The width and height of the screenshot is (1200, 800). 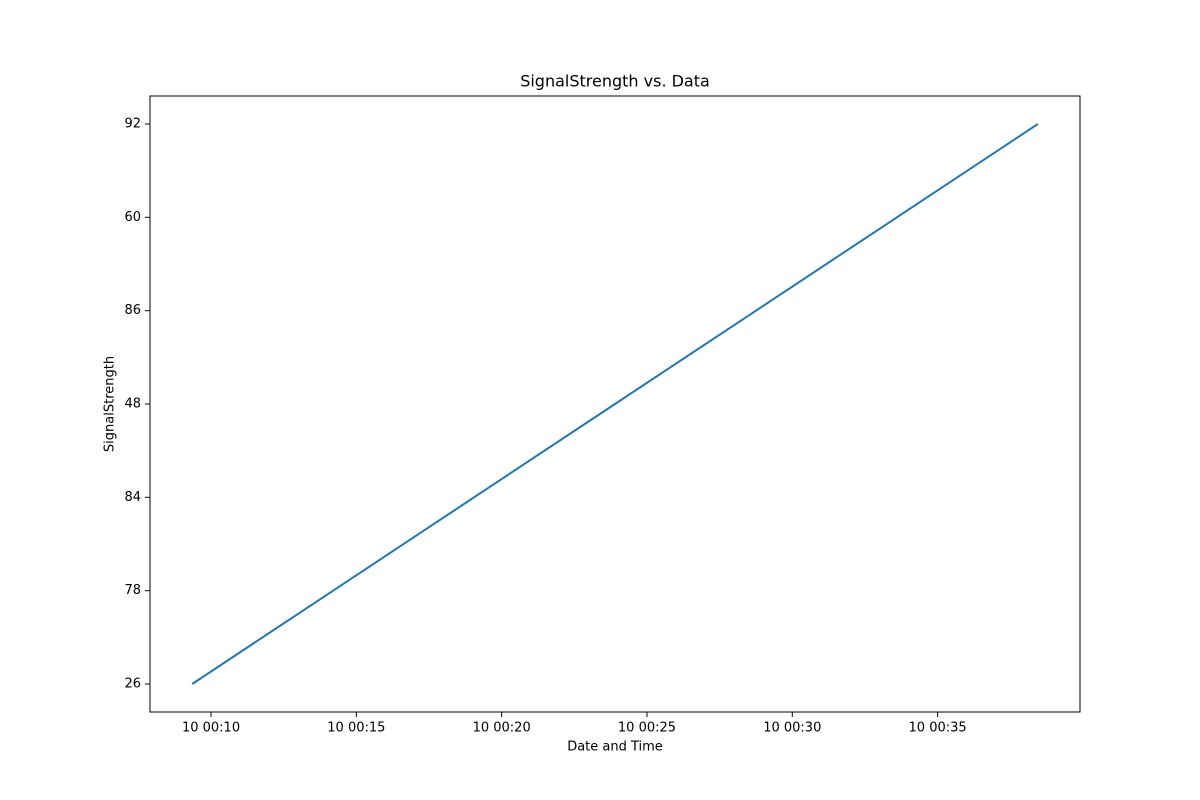 I want to click on x-tick-label: 10 00:10, so click(x=211, y=728).